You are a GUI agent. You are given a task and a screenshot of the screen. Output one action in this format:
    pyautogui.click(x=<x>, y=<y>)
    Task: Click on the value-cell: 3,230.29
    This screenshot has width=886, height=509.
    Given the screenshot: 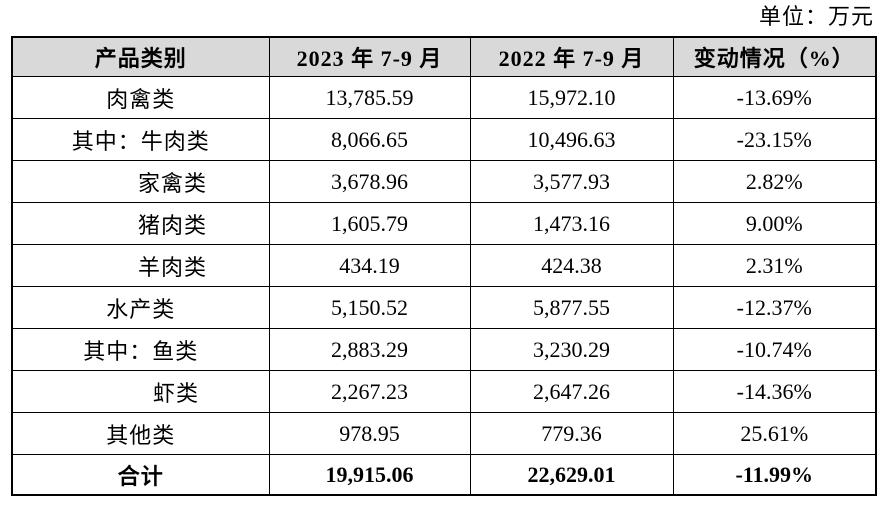 What is the action you would take?
    pyautogui.click(x=571, y=349)
    